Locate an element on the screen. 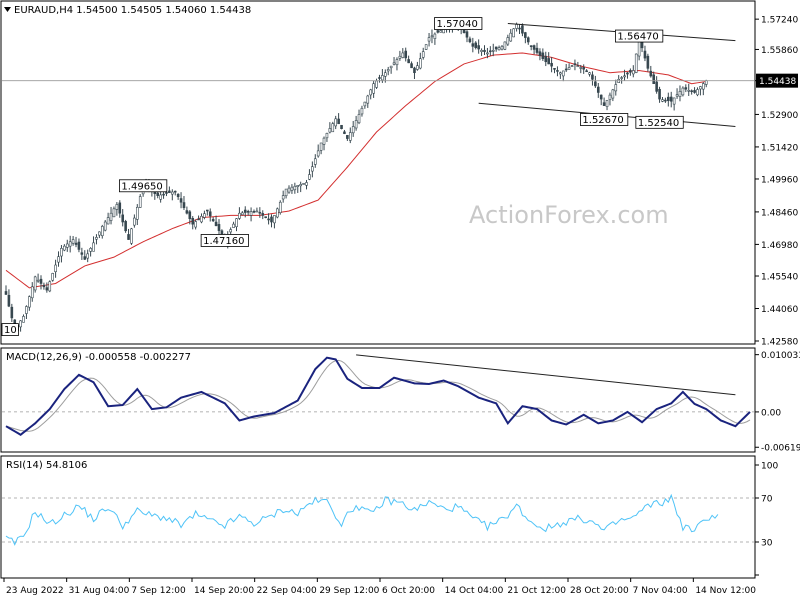  macd-title: MACD(12,26,9) -0.000558 -0.002277 is located at coordinates (98, 357).